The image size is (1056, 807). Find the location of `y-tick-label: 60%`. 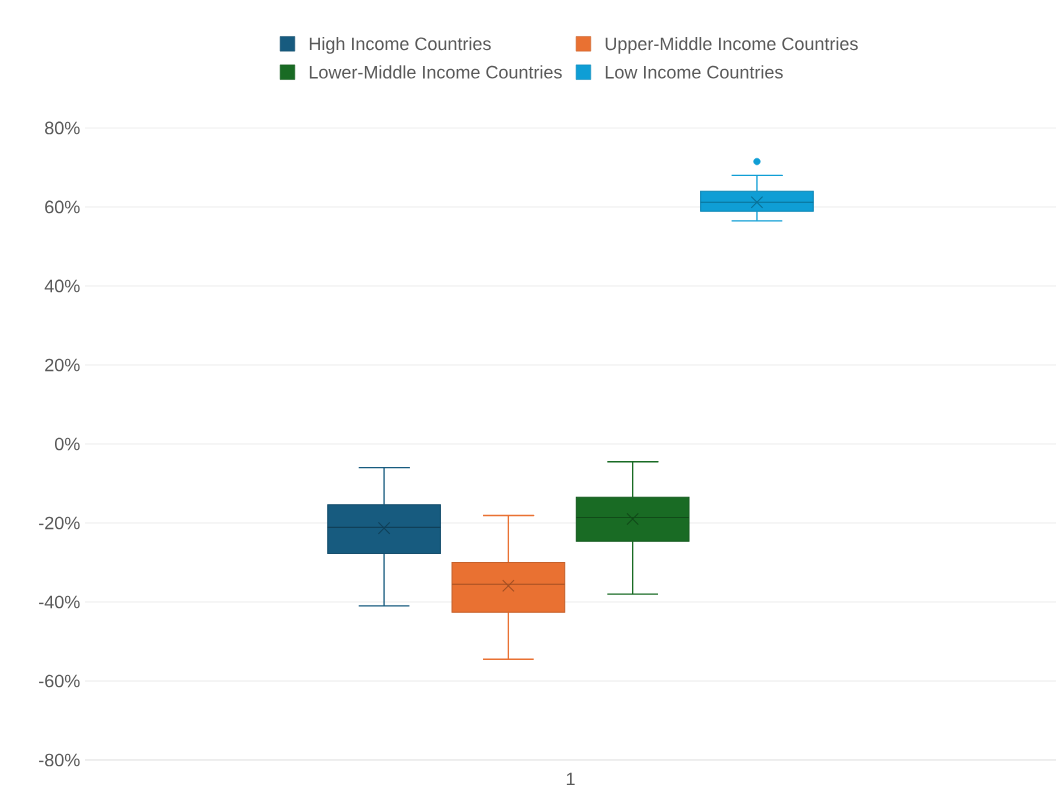

y-tick-label: 60% is located at coordinates (62, 207).